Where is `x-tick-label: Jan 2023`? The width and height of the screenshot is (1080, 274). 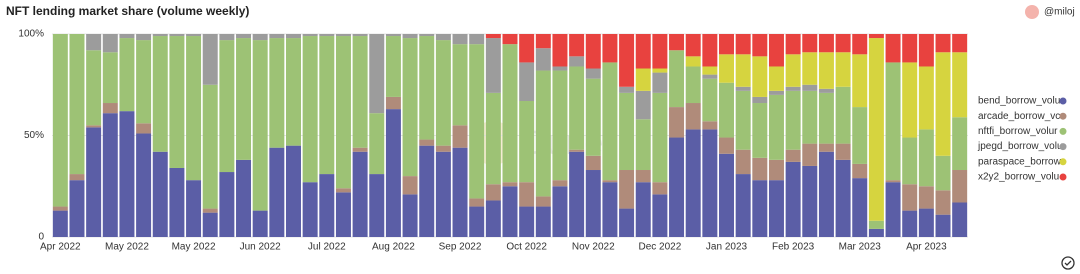 x-tick-label: Jan 2023 is located at coordinates (727, 247).